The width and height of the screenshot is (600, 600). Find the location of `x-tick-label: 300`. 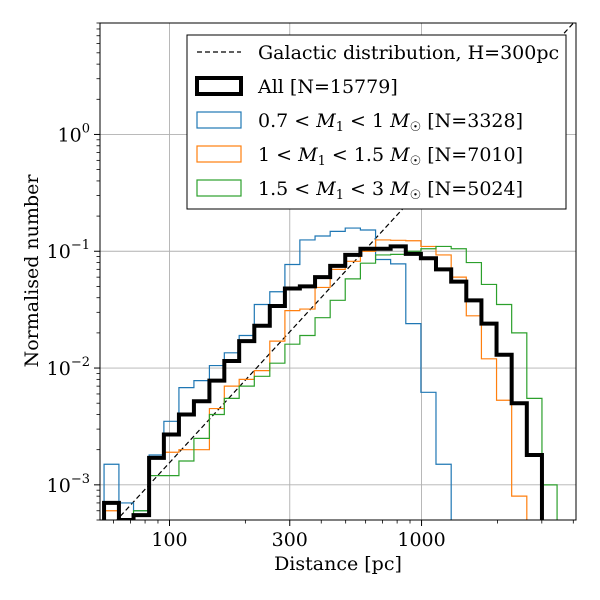

x-tick-label: 300 is located at coordinates (290, 540).